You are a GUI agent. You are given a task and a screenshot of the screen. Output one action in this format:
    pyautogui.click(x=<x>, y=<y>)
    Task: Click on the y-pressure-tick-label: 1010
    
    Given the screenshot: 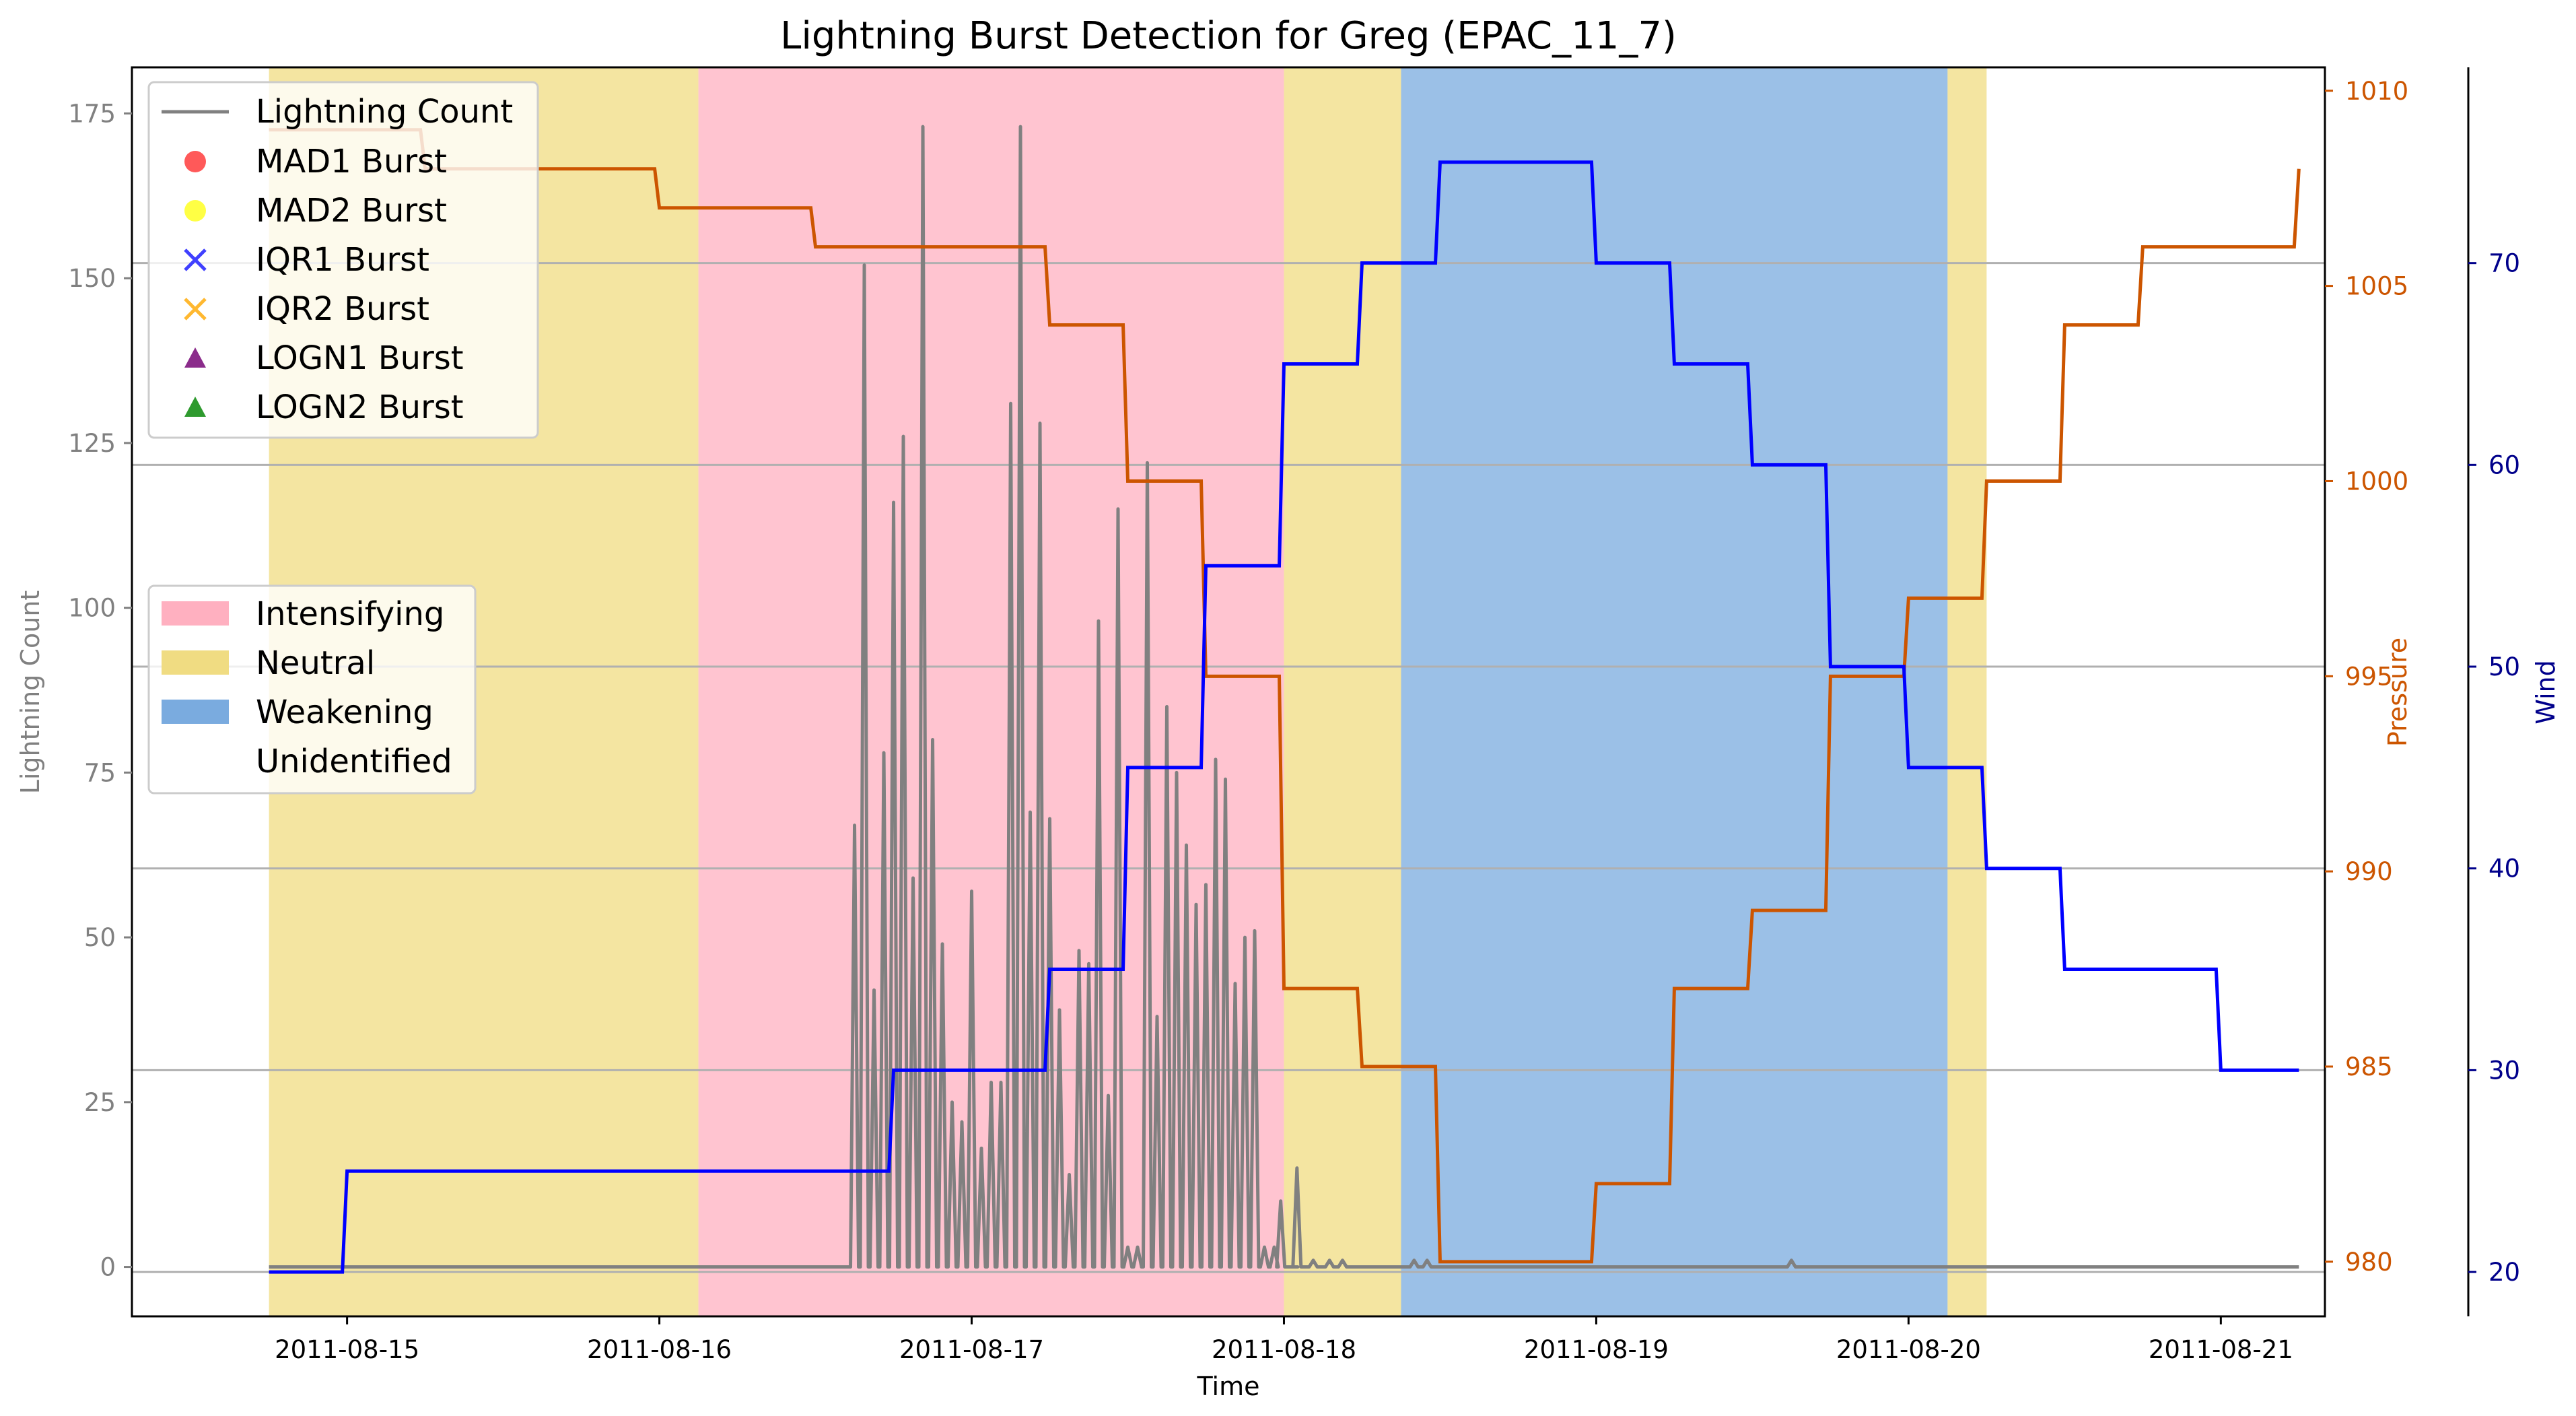 What is the action you would take?
    pyautogui.click(x=2376, y=91)
    